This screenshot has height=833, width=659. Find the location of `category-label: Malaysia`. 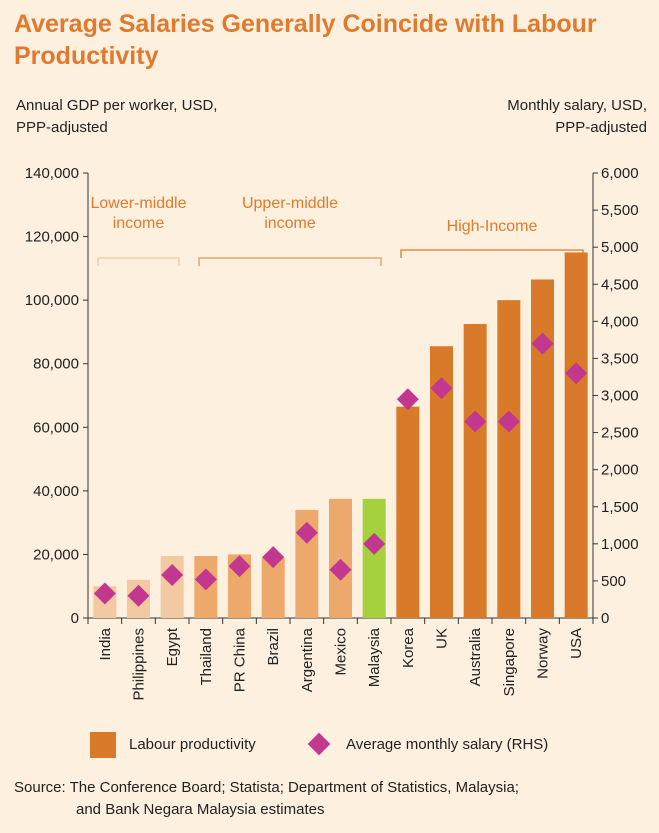

category-label: Malaysia is located at coordinates (374, 657).